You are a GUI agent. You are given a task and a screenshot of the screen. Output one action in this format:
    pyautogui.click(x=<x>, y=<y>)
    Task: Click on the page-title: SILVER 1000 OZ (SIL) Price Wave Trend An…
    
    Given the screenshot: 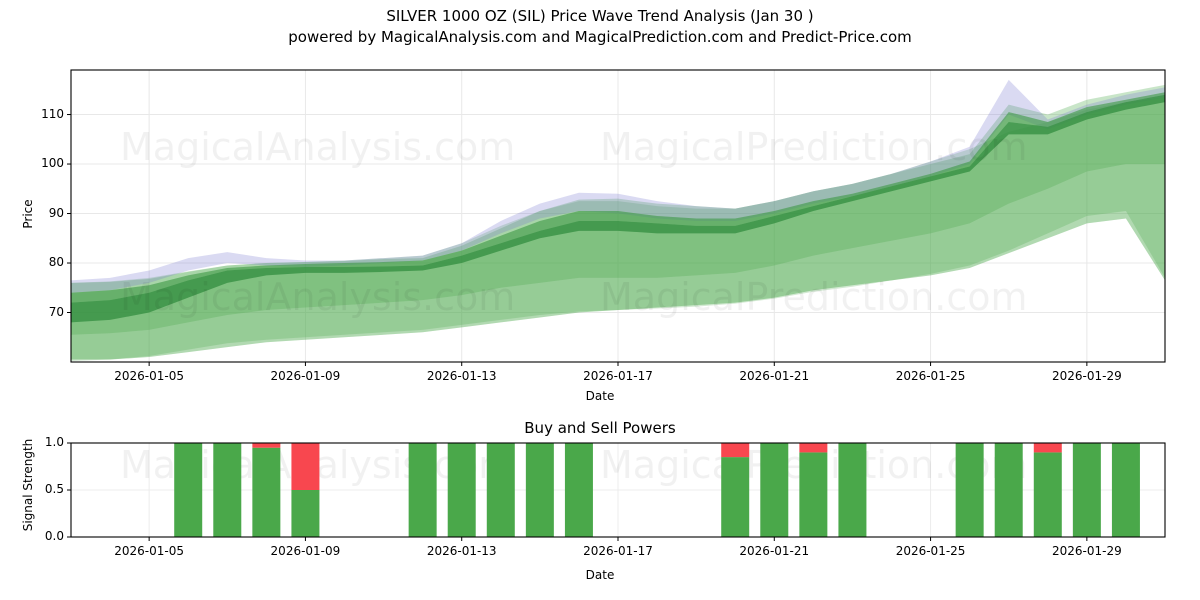 What is the action you would take?
    pyautogui.click(x=600, y=16)
    